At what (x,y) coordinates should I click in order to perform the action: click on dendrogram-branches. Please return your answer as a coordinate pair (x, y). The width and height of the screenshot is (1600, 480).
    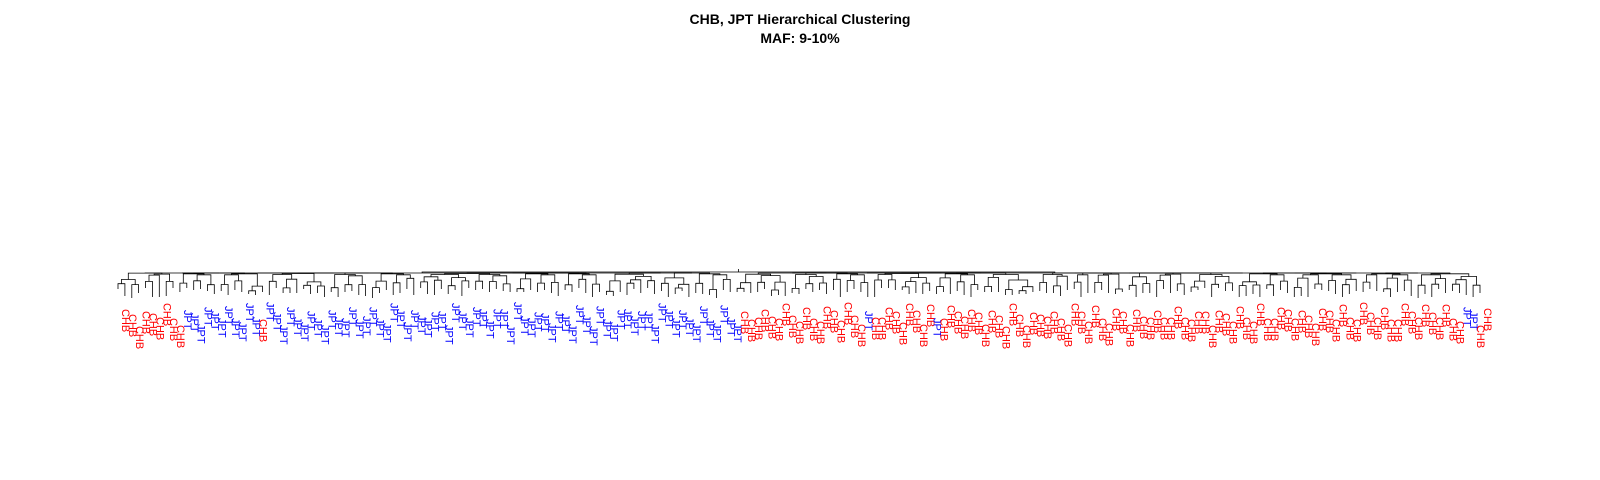
    Looking at the image, I should click on (799, 283).